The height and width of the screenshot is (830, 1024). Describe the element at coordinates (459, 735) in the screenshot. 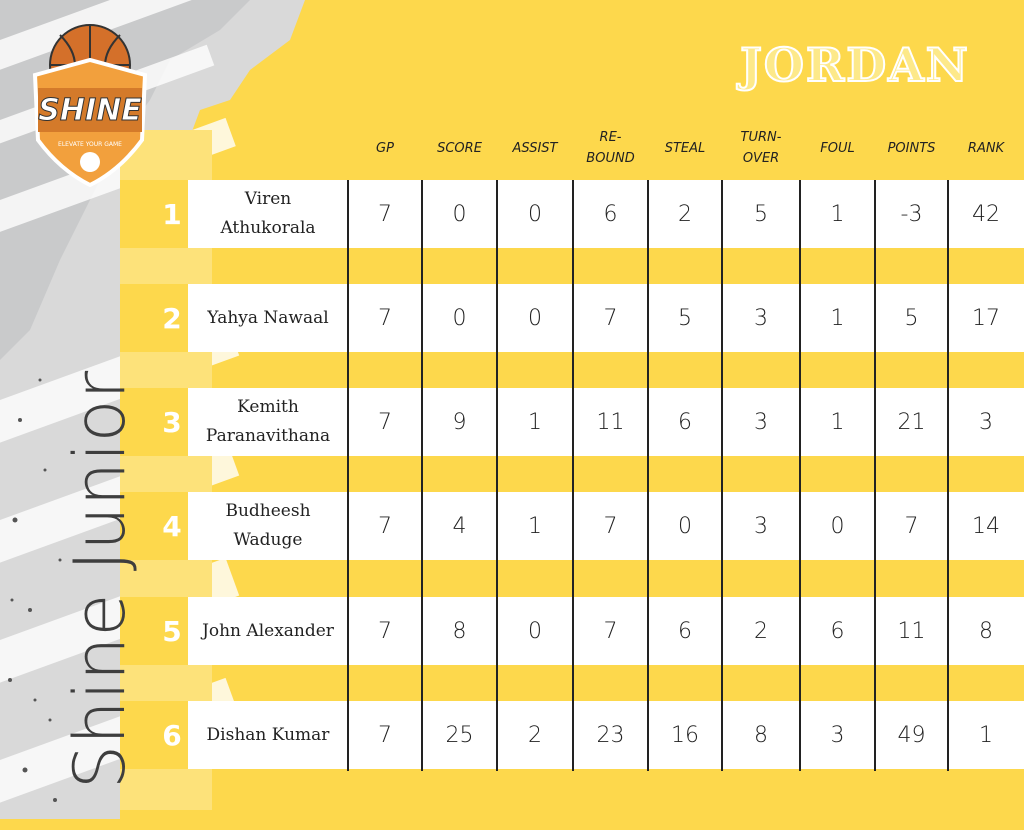

I see `stat-cell: 25` at that location.